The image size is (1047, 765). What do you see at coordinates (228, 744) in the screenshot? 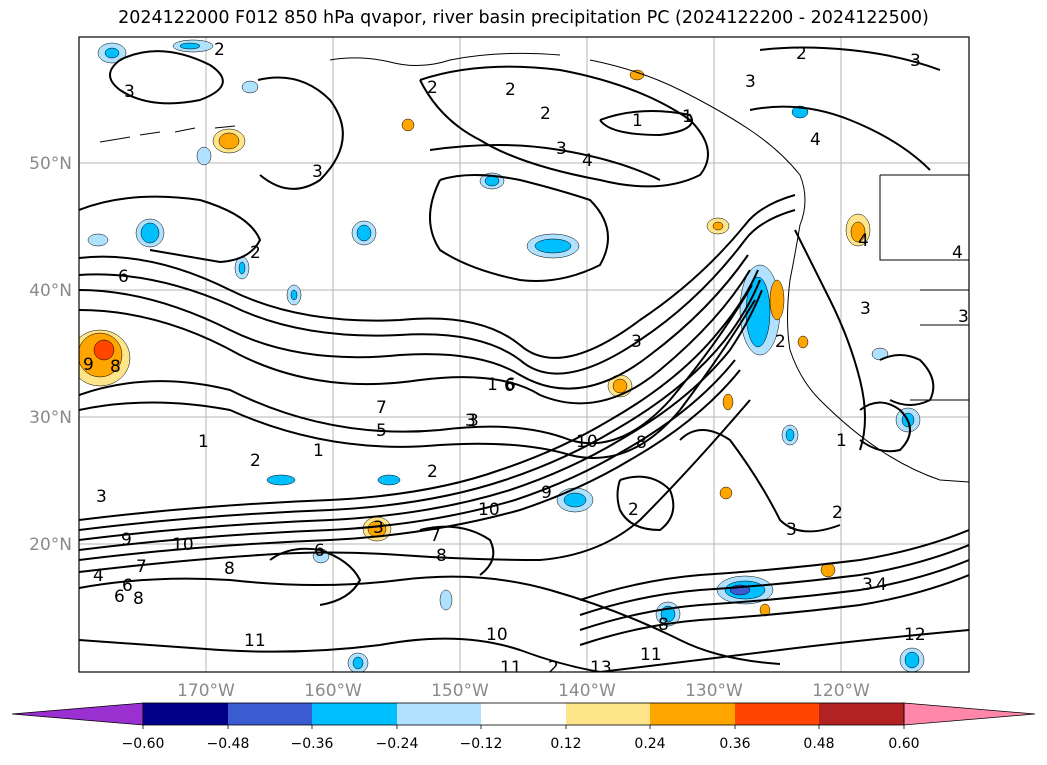
I see `colorbar-tick-label: −0.48` at bounding box center [228, 744].